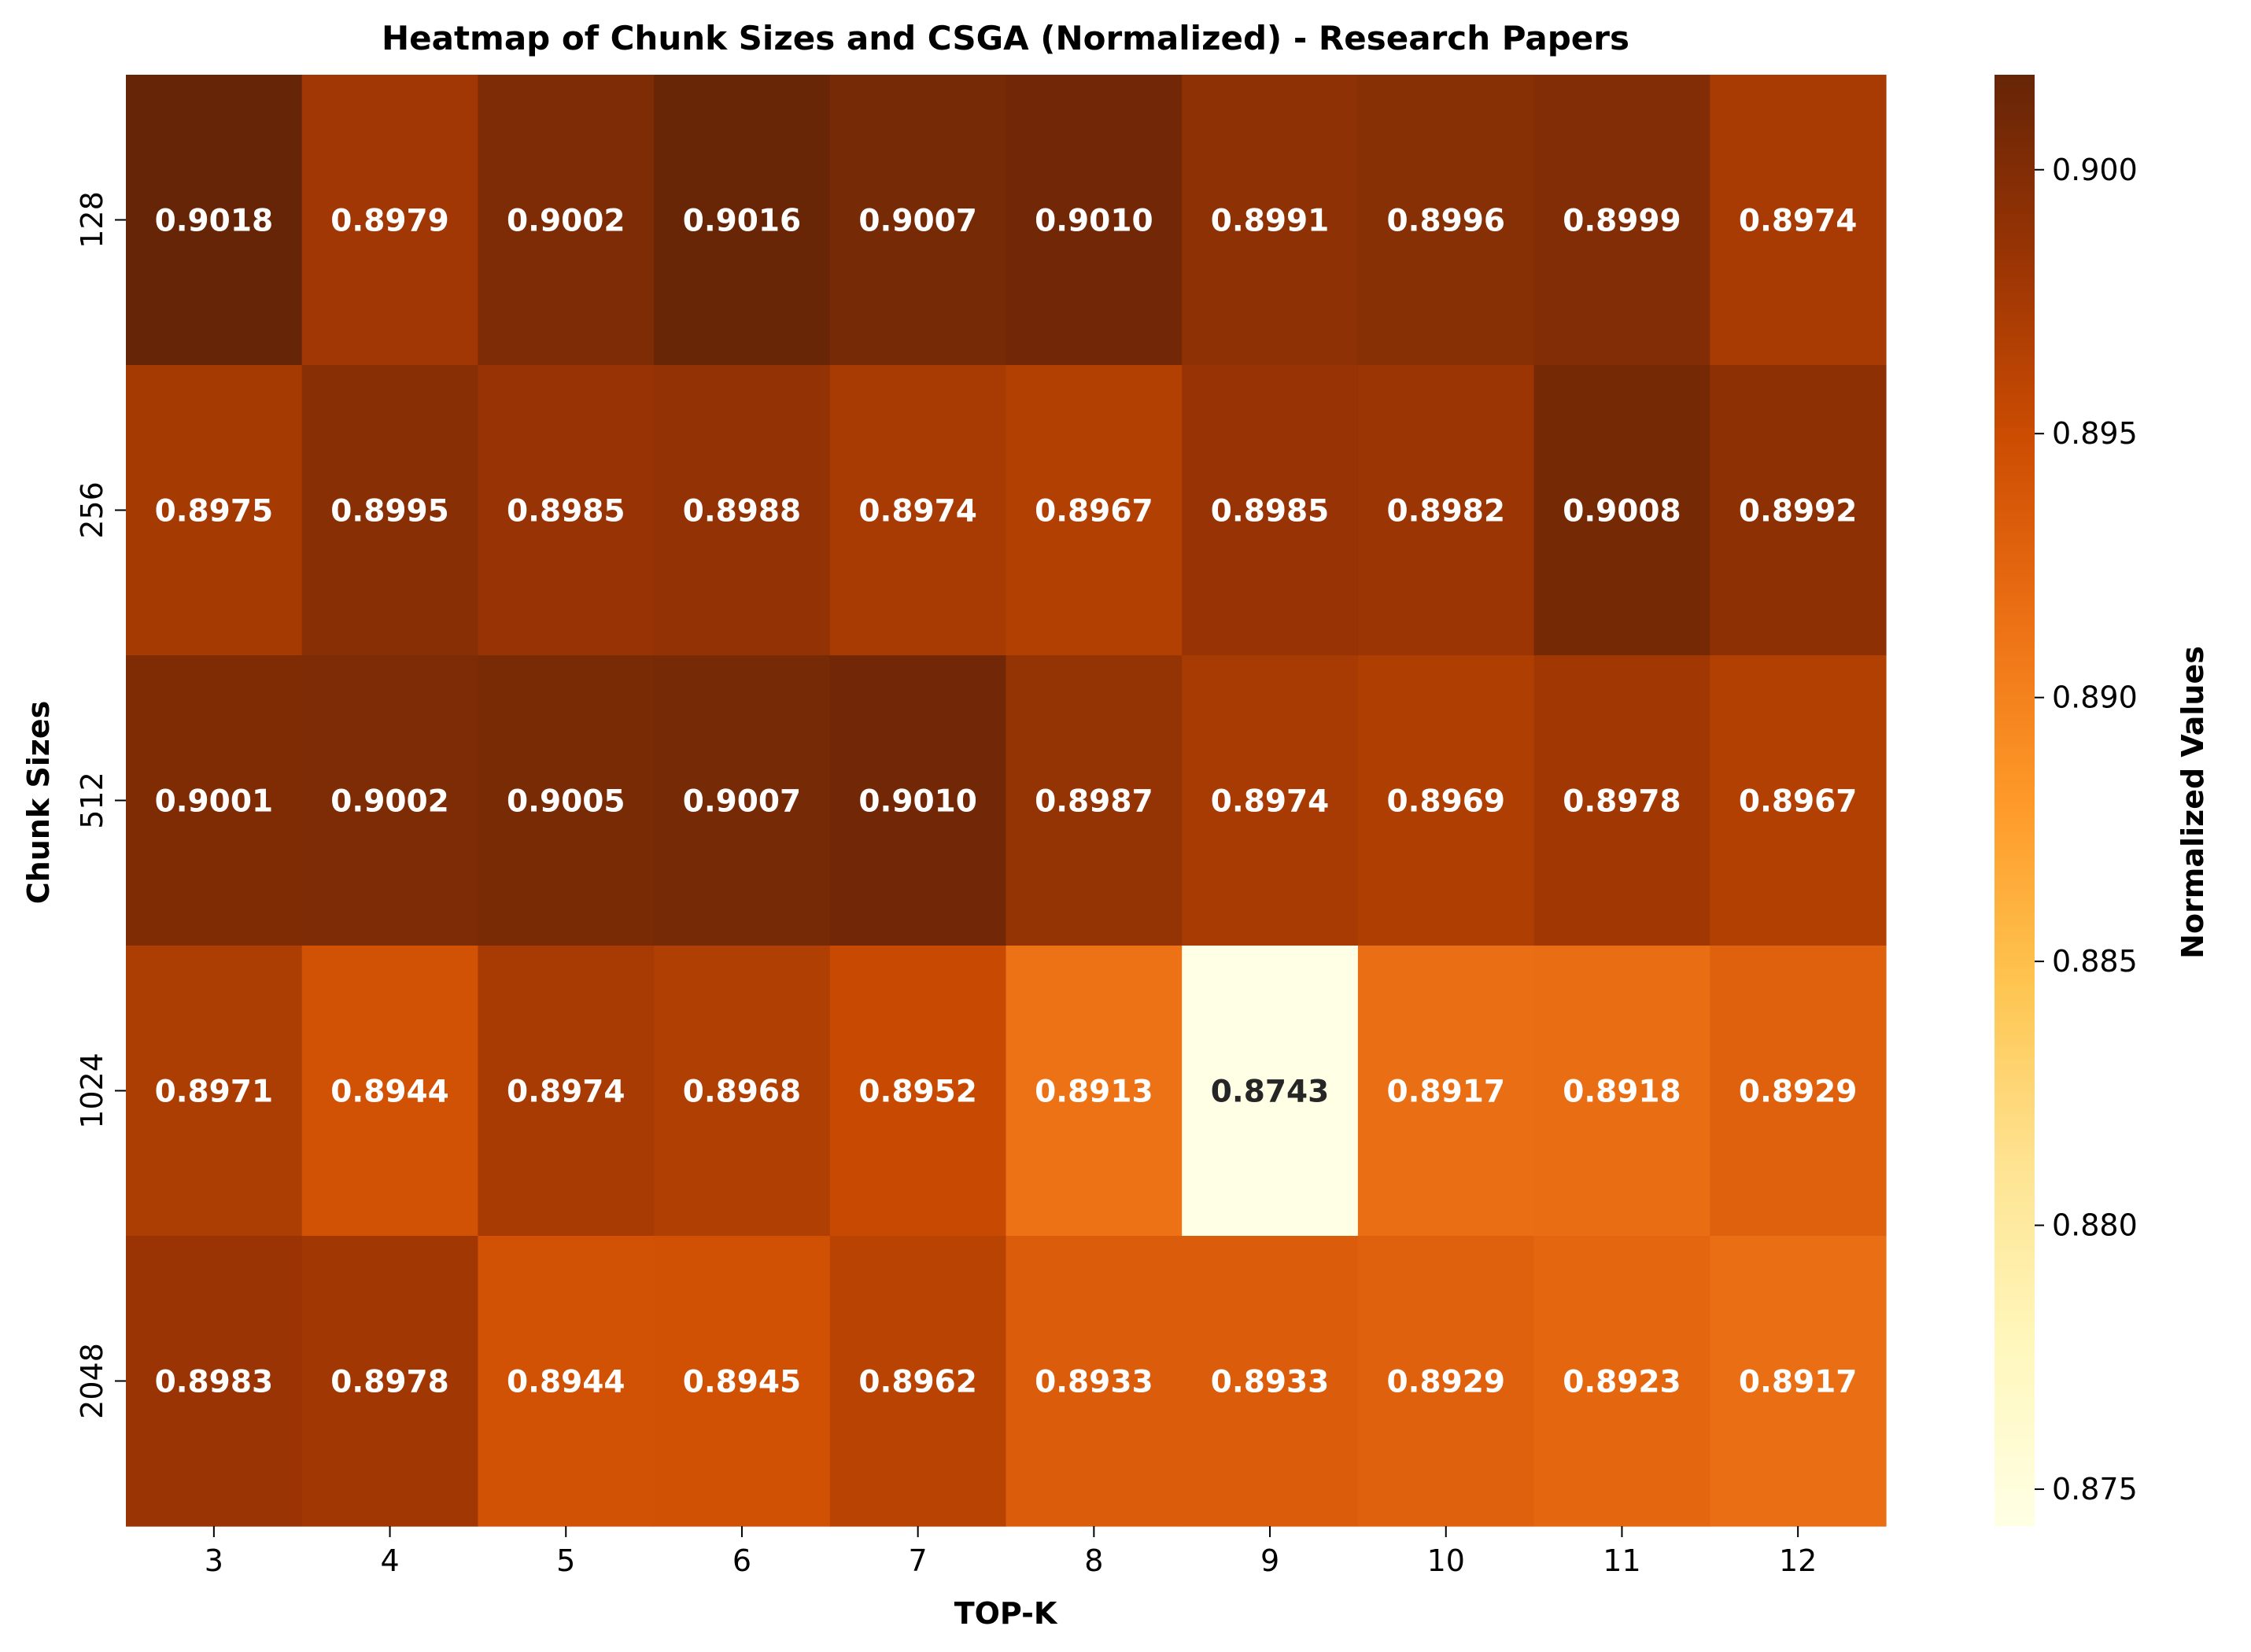  Describe the element at coordinates (1798, 511) in the screenshot. I see `cell-value-label: 0.8992` at that location.